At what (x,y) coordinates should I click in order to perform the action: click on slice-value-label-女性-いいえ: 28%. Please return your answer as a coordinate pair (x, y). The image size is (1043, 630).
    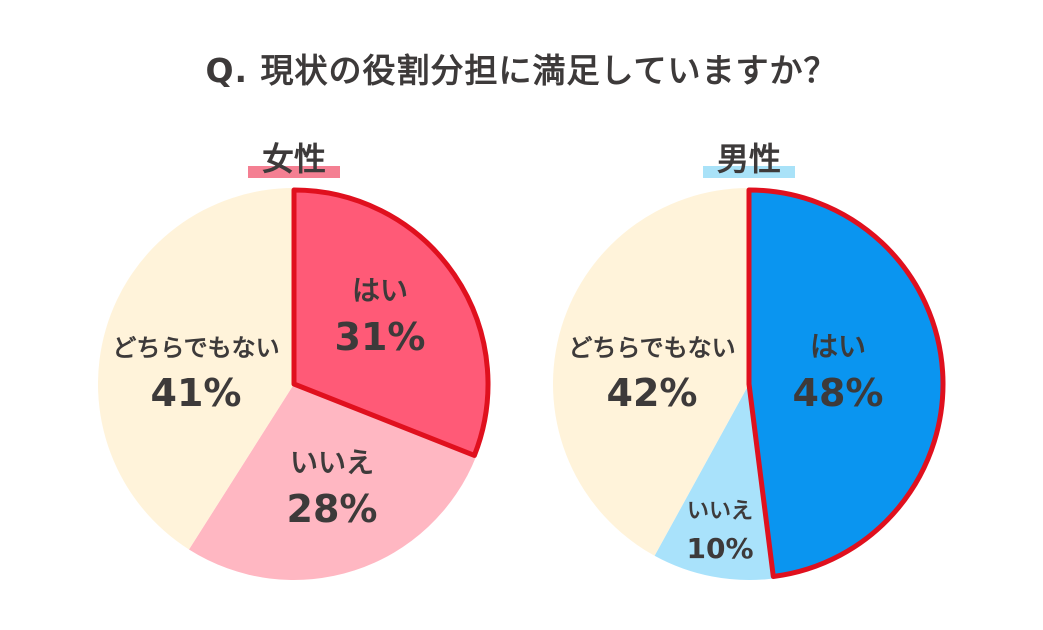
    Looking at the image, I should click on (332, 509).